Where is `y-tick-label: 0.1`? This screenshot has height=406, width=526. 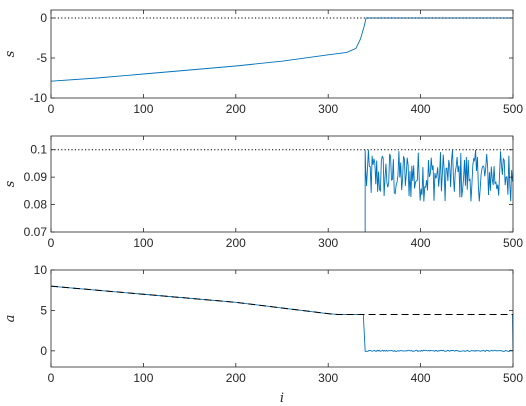
y-tick-label: 0.1 is located at coordinates (38, 150).